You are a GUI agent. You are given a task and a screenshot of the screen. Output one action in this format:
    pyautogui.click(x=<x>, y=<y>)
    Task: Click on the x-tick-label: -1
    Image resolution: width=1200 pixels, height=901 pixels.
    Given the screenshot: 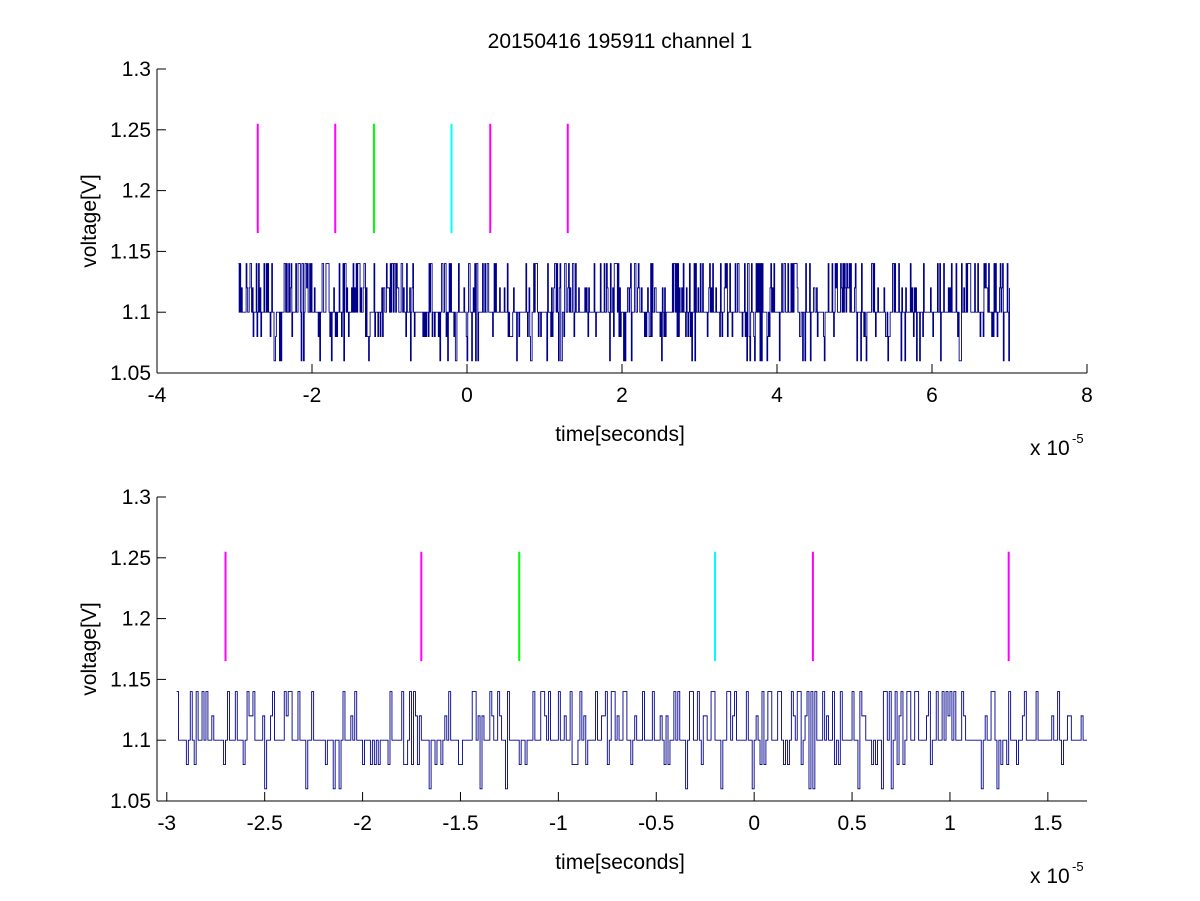 What is the action you would take?
    pyautogui.click(x=558, y=823)
    